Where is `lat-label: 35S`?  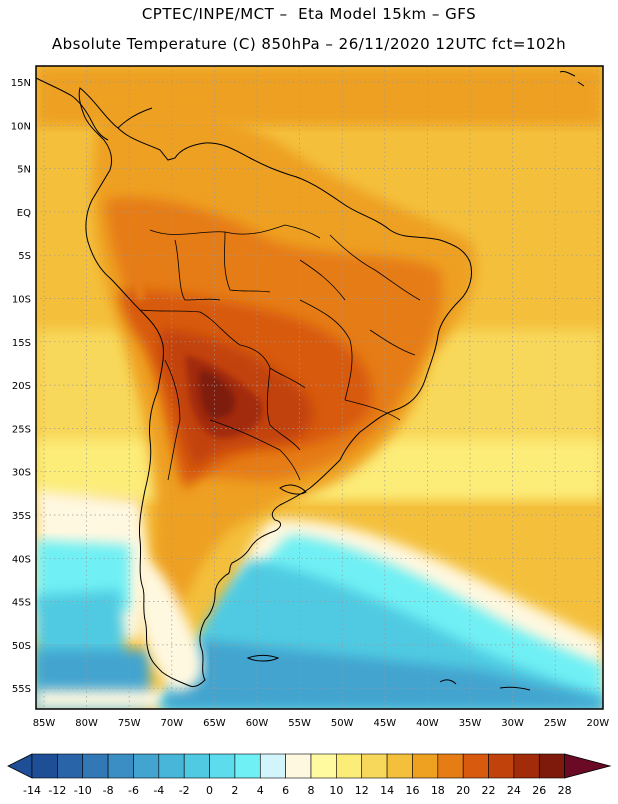
lat-label: 35S is located at coordinates (21, 516).